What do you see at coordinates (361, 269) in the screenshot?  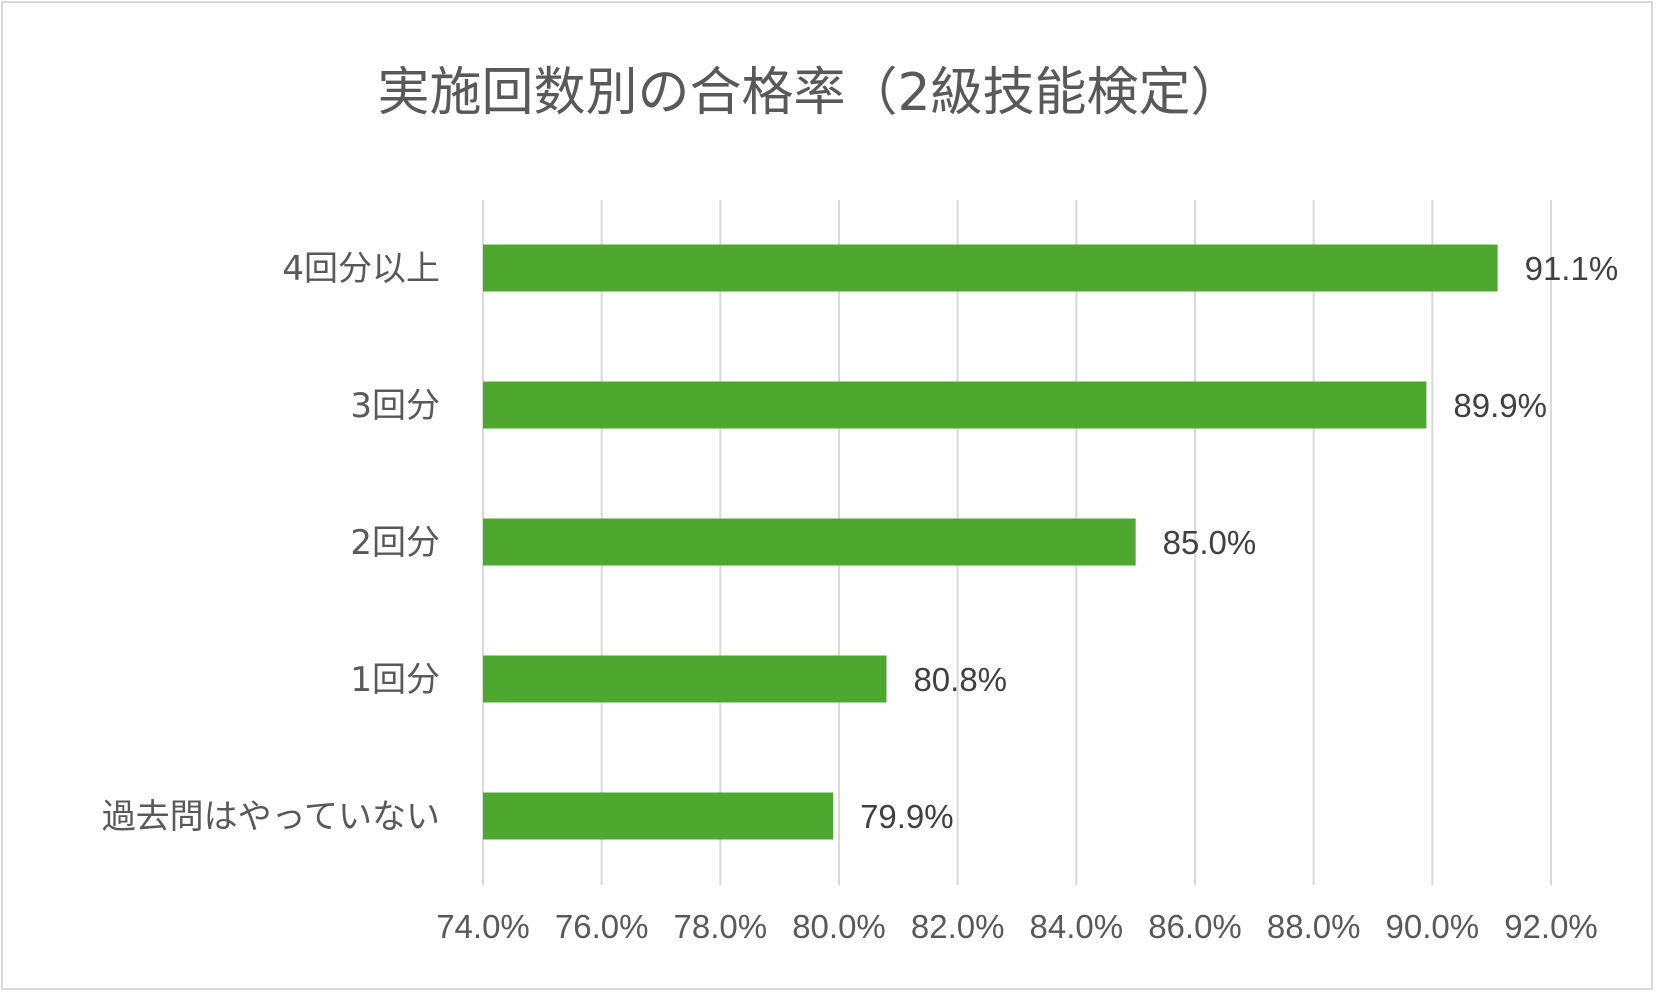 I see `category-label: 4回分以上` at bounding box center [361, 269].